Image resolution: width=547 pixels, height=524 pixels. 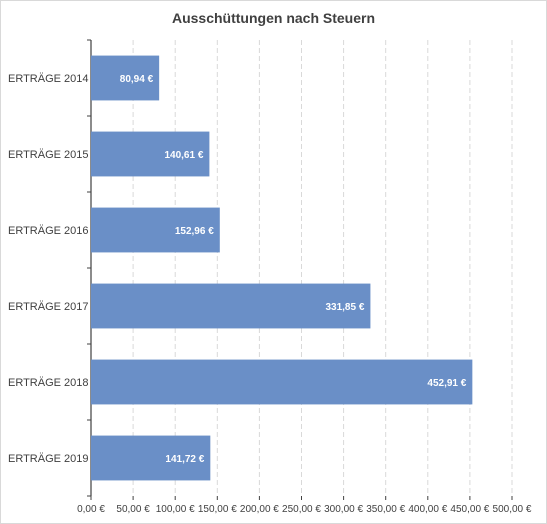 What do you see at coordinates (48, 307) in the screenshot?
I see `category-label: ERTRÄGE 2017` at bounding box center [48, 307].